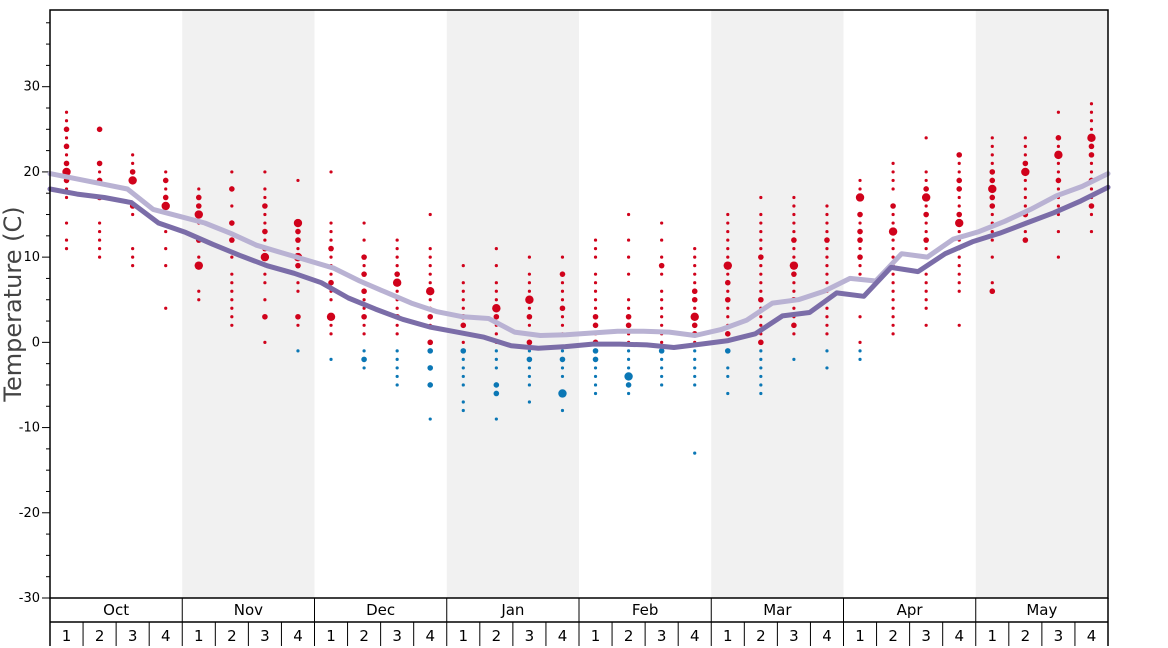  I want to click on month-label-may: May, so click(1041, 610).